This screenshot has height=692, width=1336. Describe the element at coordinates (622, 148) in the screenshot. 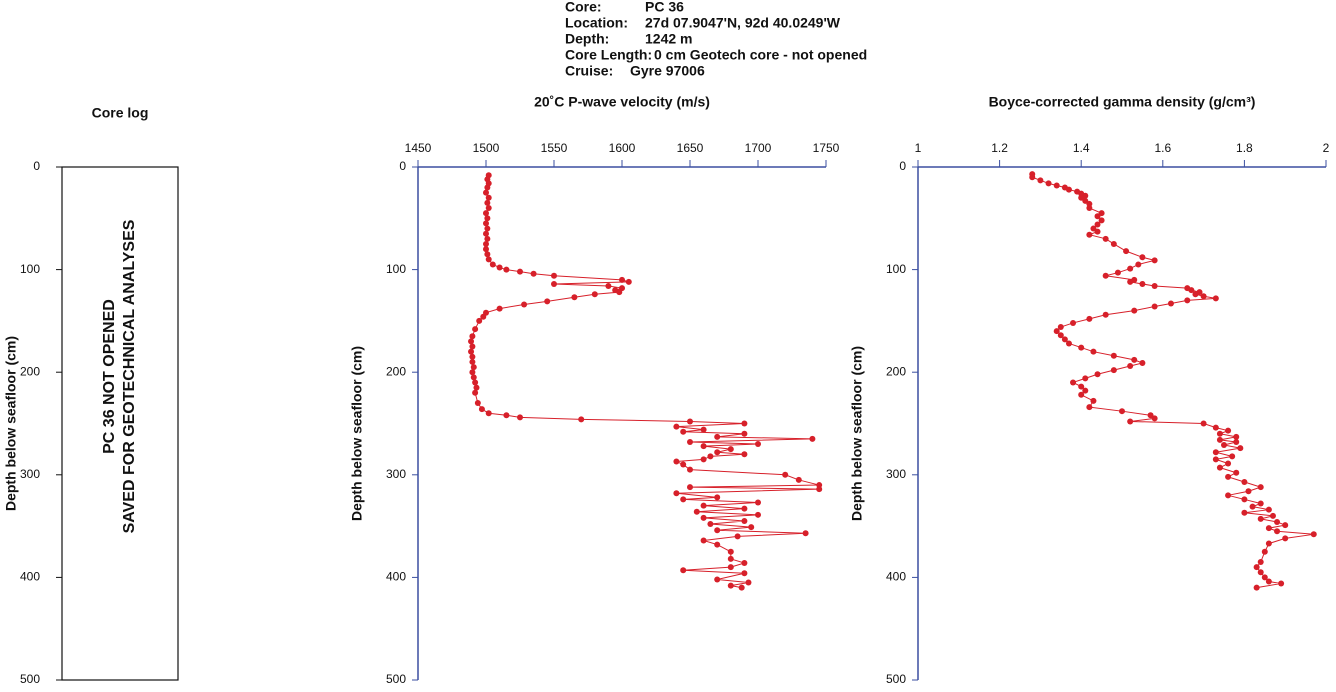

I see `x-tick-label: 1600` at that location.